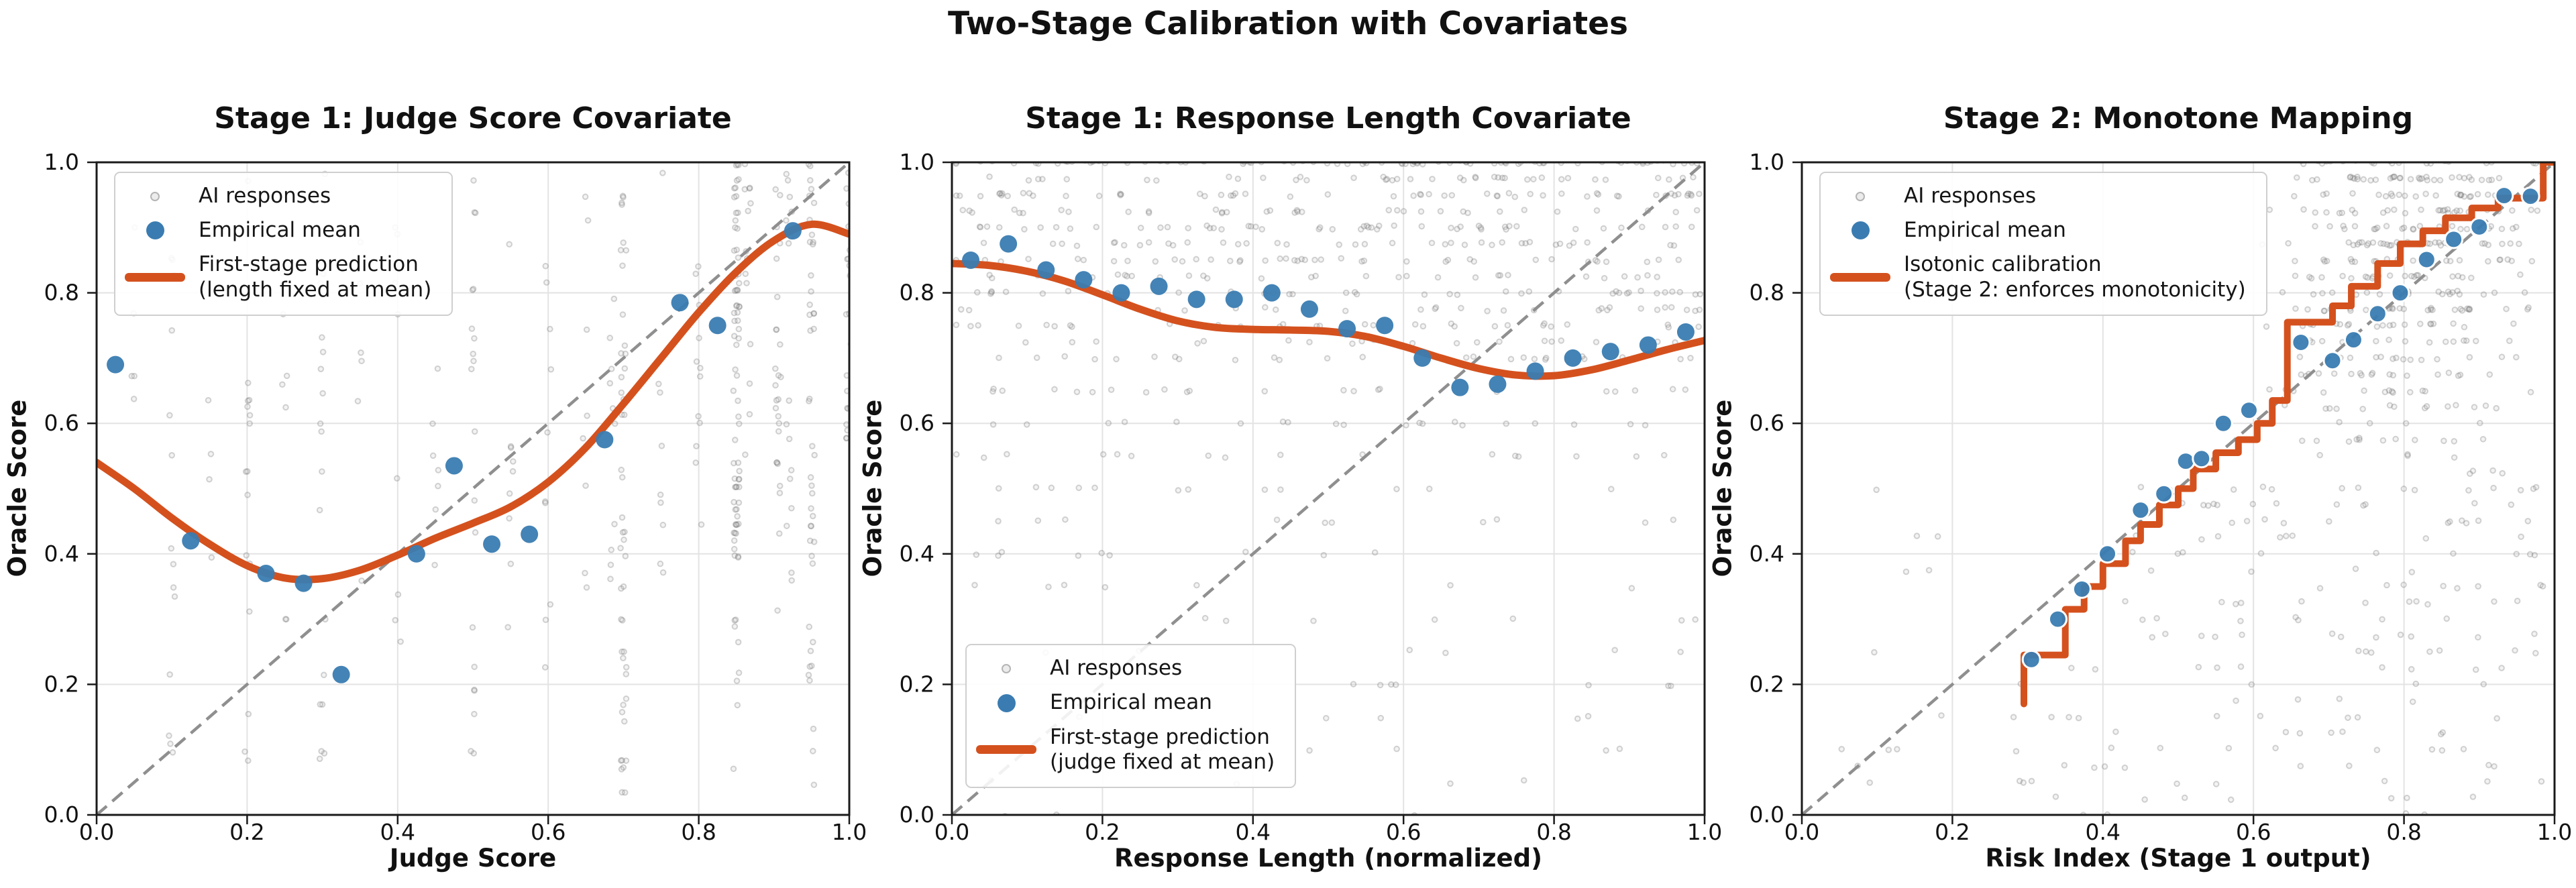 This screenshot has width=2576, height=888. I want to click on panel3-title: Stage 2: Monotone Mapping, so click(2178, 118).